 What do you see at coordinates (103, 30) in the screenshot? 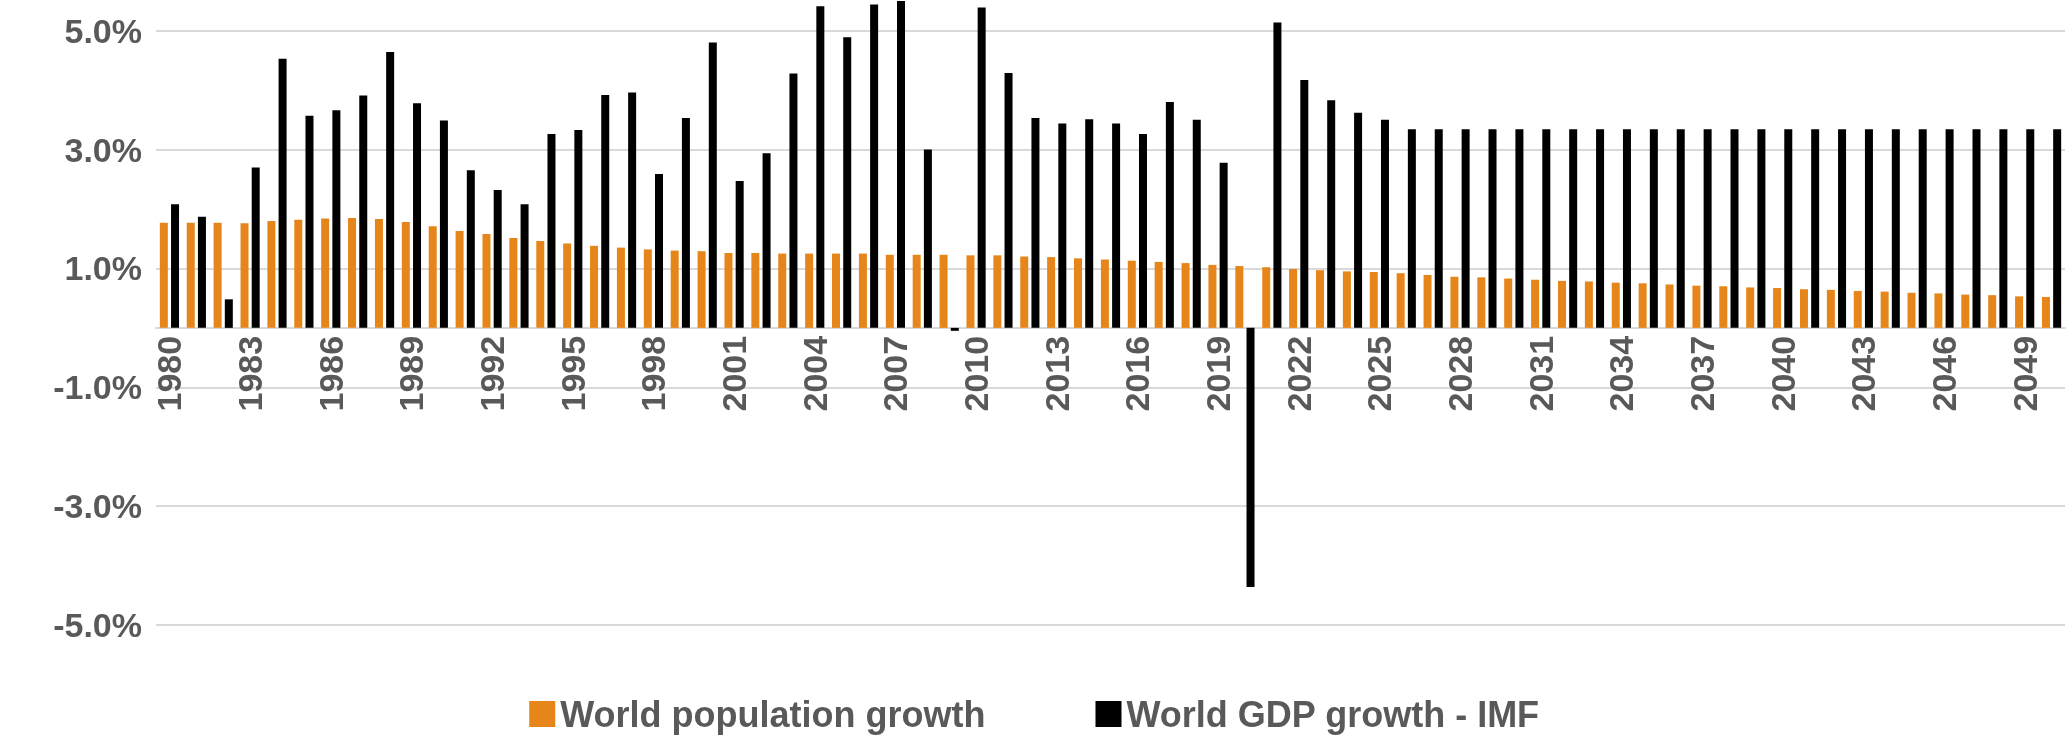
I see `y-tick-label: 5.0%` at bounding box center [103, 30].